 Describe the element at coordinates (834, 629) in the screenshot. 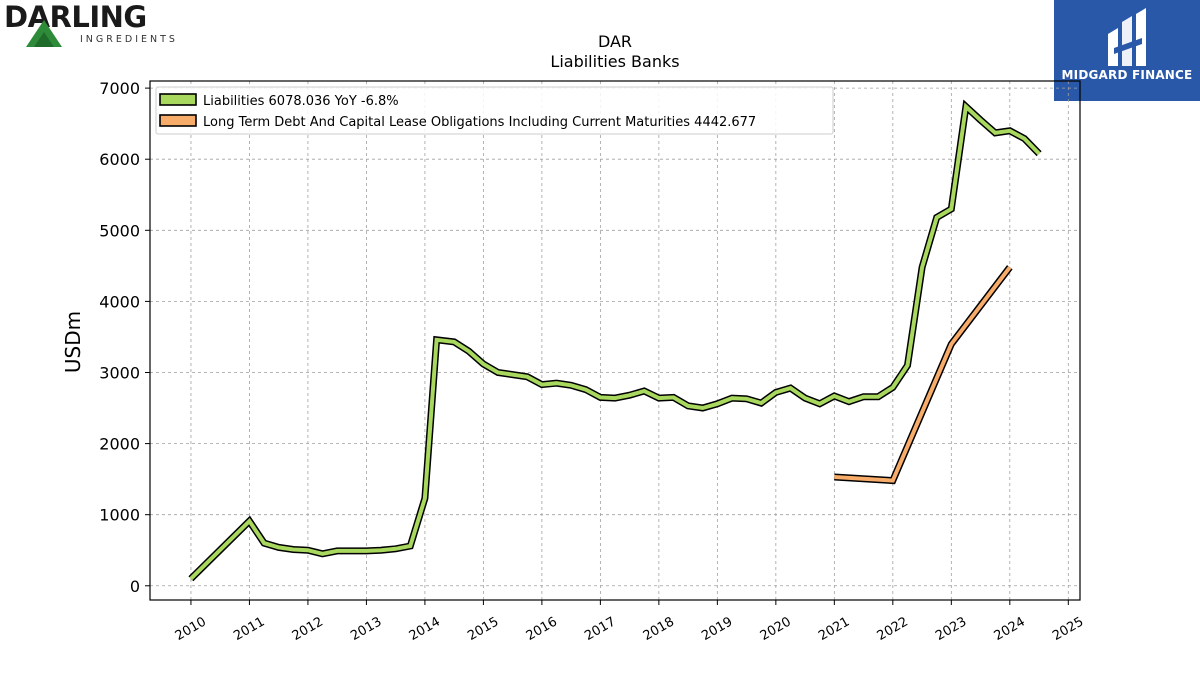

I see `x-tick-label: 2021` at that location.